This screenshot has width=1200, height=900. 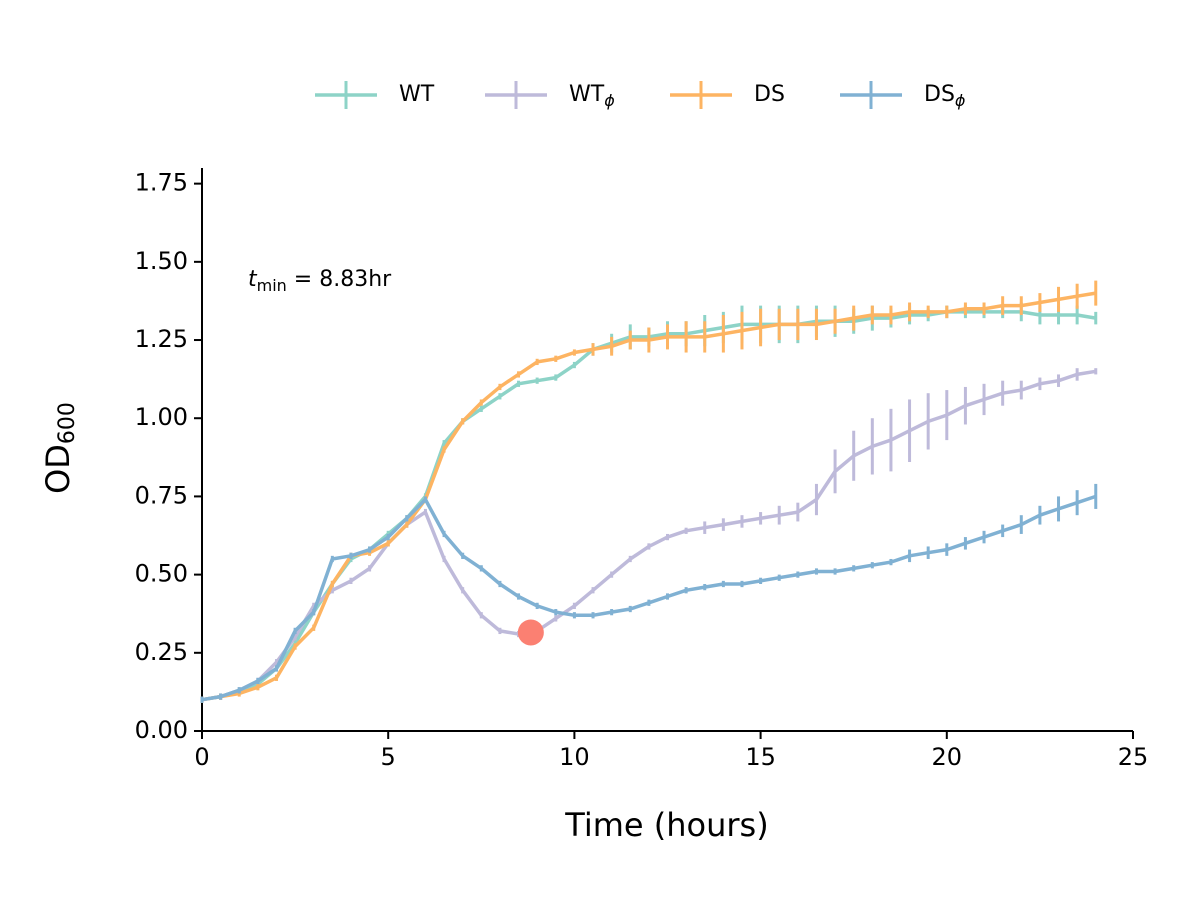 I want to click on x-tick-label: 10, so click(x=574, y=757).